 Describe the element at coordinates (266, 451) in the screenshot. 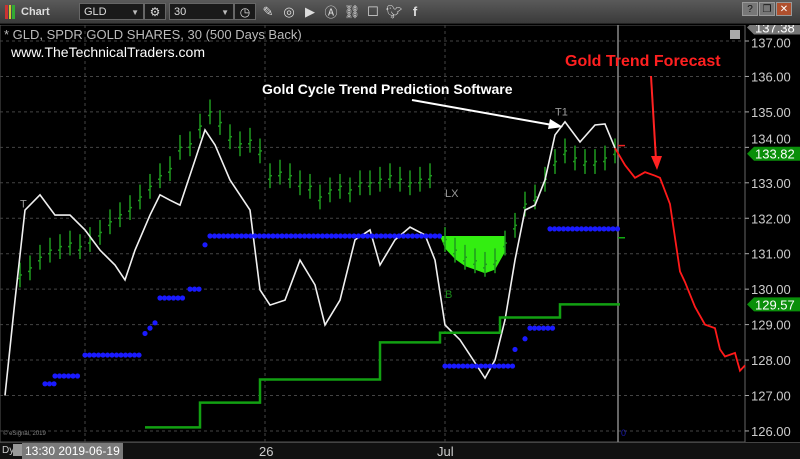

I see `x-tick-label: 26` at that location.